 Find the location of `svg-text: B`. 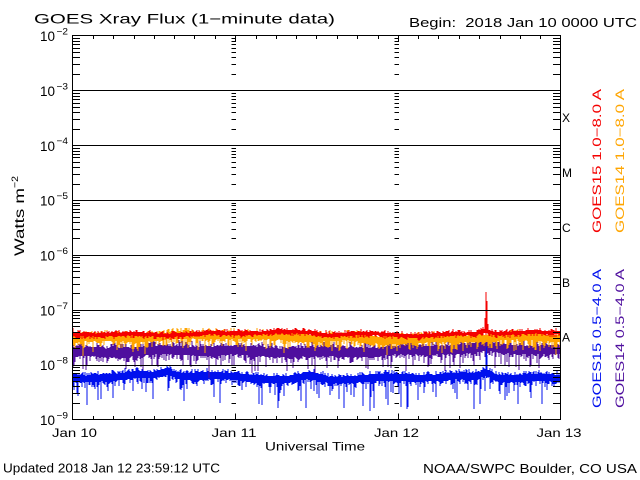

svg-text: B is located at coordinates (566, 283).